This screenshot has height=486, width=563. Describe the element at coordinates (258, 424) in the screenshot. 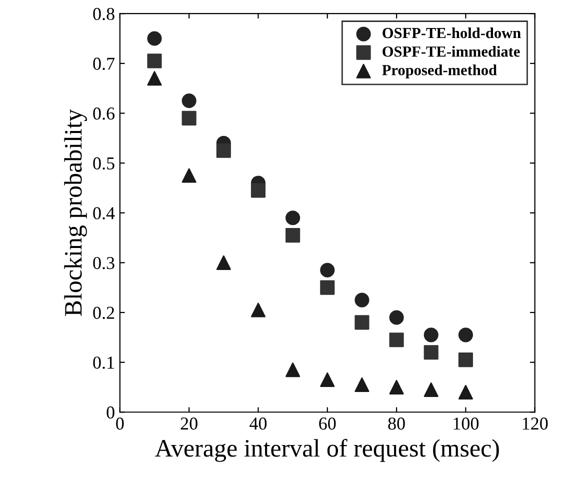

I see `x-tick-label: 40` at that location.